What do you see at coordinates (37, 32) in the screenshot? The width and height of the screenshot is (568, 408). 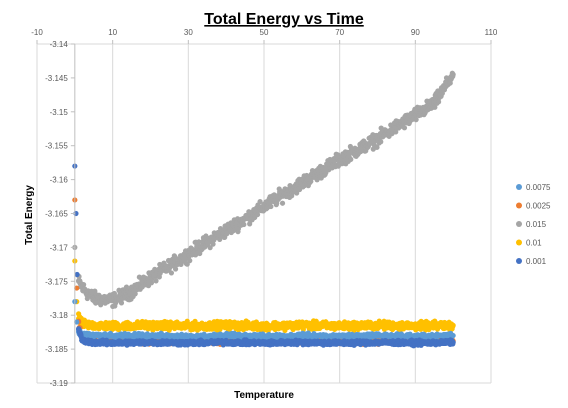 I see `x-tick-label: -10` at bounding box center [37, 32].